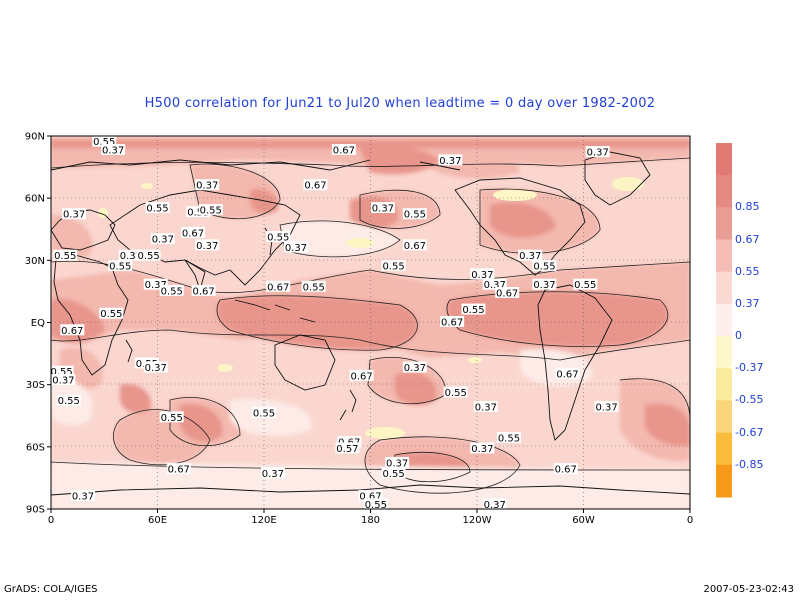 This screenshot has width=800, height=600. Describe the element at coordinates (51, 589) in the screenshot. I see `footer-credit: GrADS: COLA/IGES` at that location.